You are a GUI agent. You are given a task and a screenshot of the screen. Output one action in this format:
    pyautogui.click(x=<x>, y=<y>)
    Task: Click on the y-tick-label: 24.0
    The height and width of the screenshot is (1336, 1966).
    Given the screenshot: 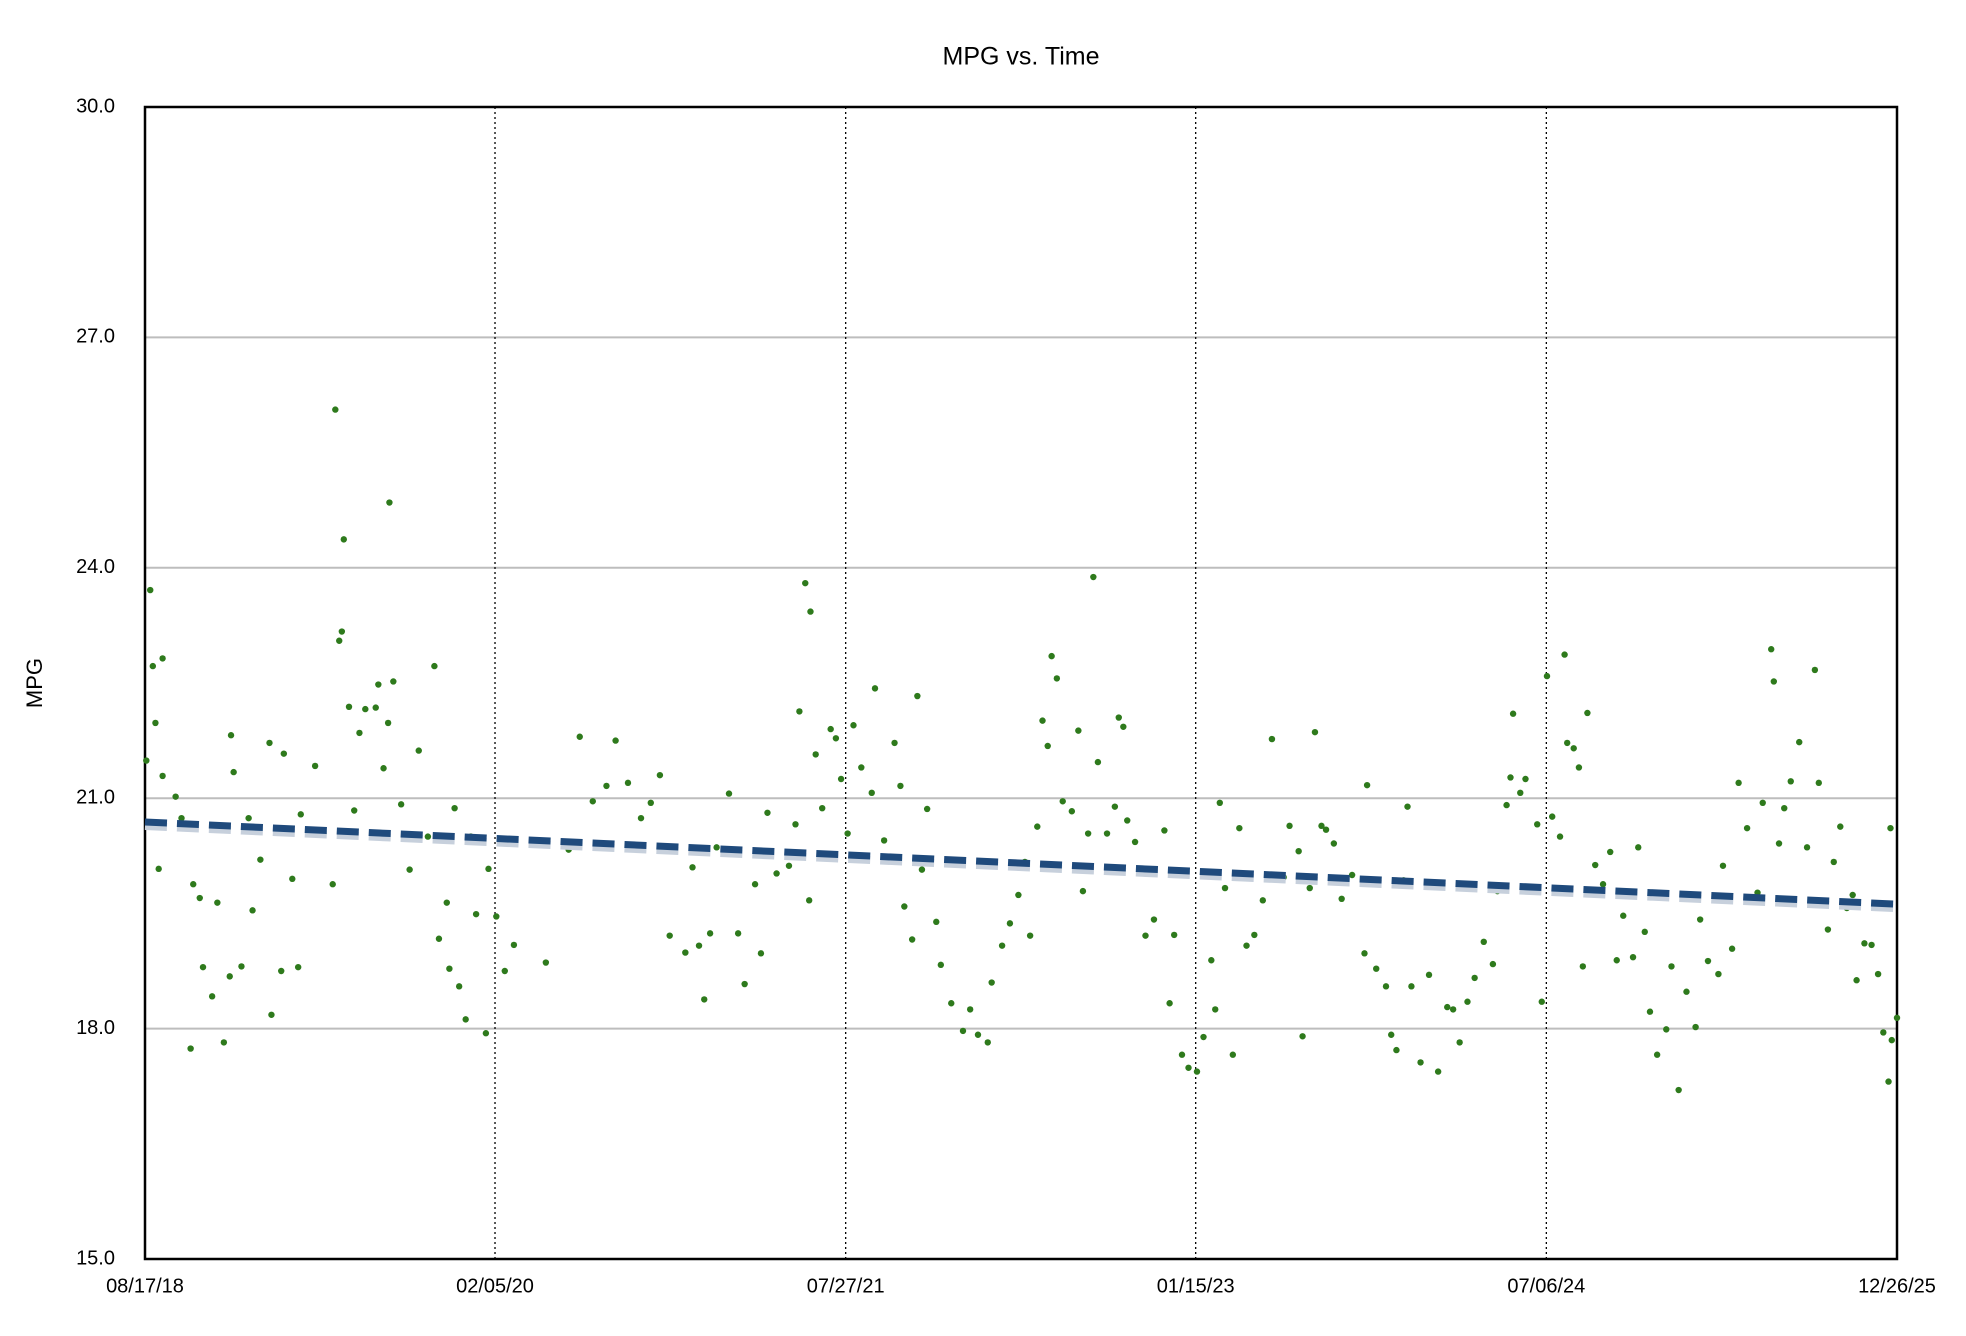 What is the action you would take?
    pyautogui.click(x=95, y=567)
    